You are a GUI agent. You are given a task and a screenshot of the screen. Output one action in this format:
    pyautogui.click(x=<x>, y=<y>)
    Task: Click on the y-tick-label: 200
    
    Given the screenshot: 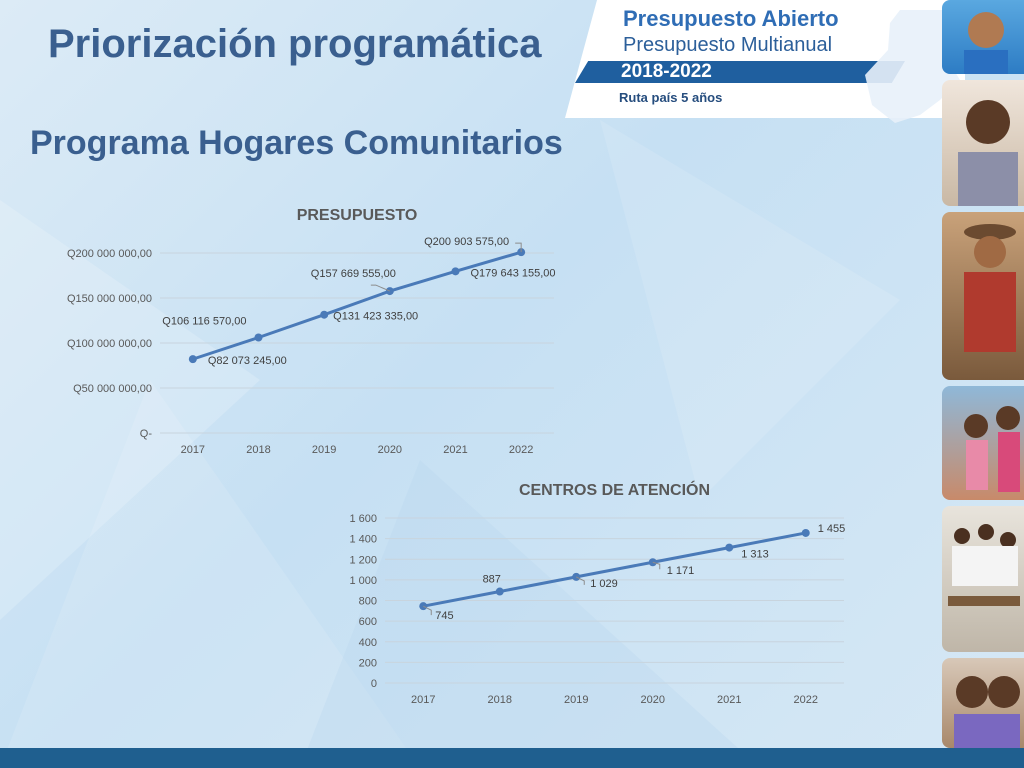 What is the action you would take?
    pyautogui.click(x=368, y=663)
    